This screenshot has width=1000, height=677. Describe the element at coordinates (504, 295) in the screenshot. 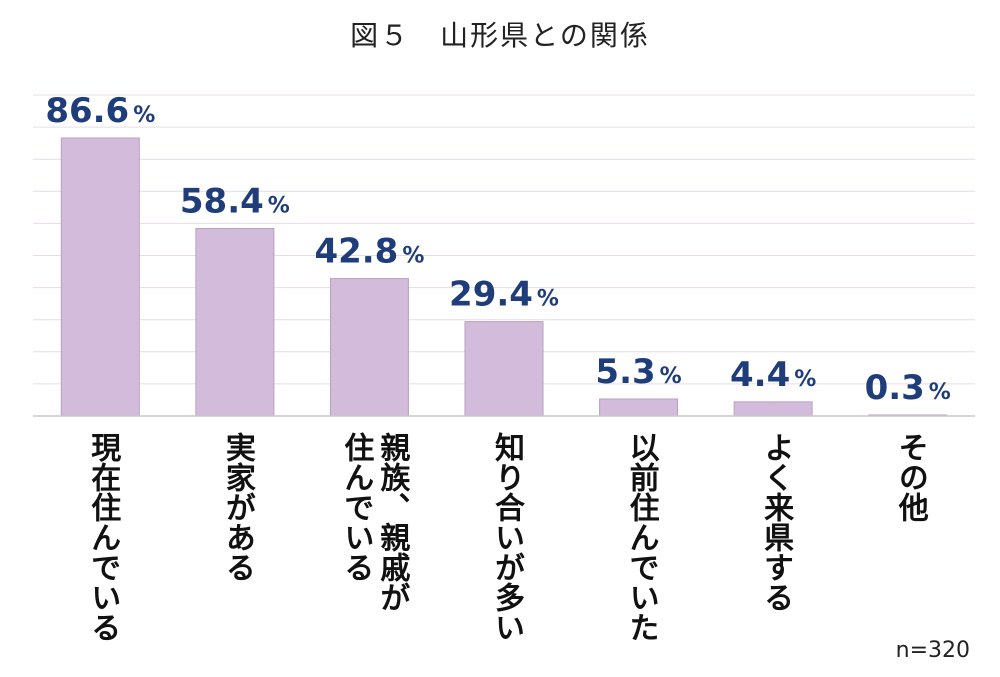

I see `data-label: 29.4%` at that location.